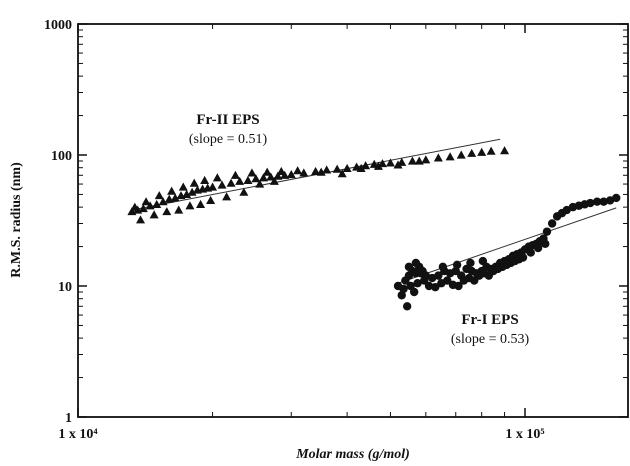  What do you see at coordinates (489, 320) in the screenshot?
I see `fr-i-series-name: Fr-I EPS` at bounding box center [489, 320].